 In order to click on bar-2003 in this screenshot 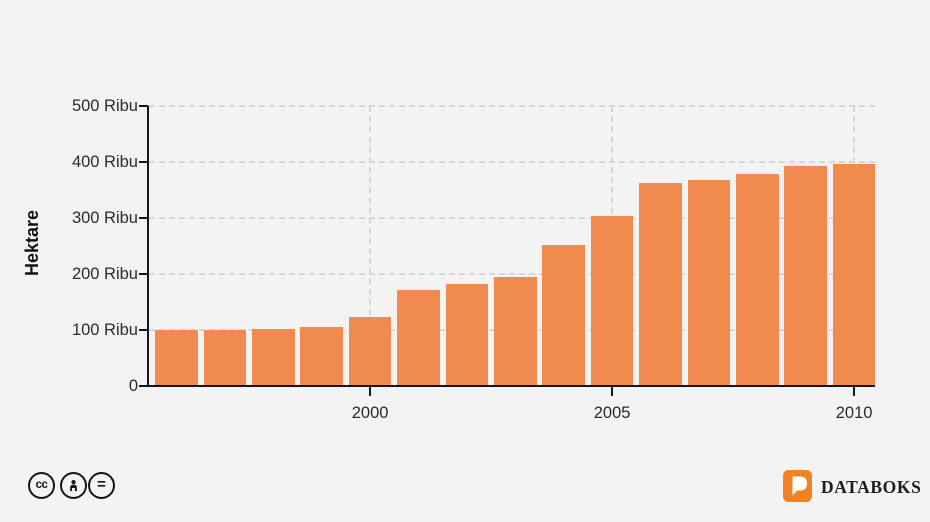, I will do `click(515, 331)`.